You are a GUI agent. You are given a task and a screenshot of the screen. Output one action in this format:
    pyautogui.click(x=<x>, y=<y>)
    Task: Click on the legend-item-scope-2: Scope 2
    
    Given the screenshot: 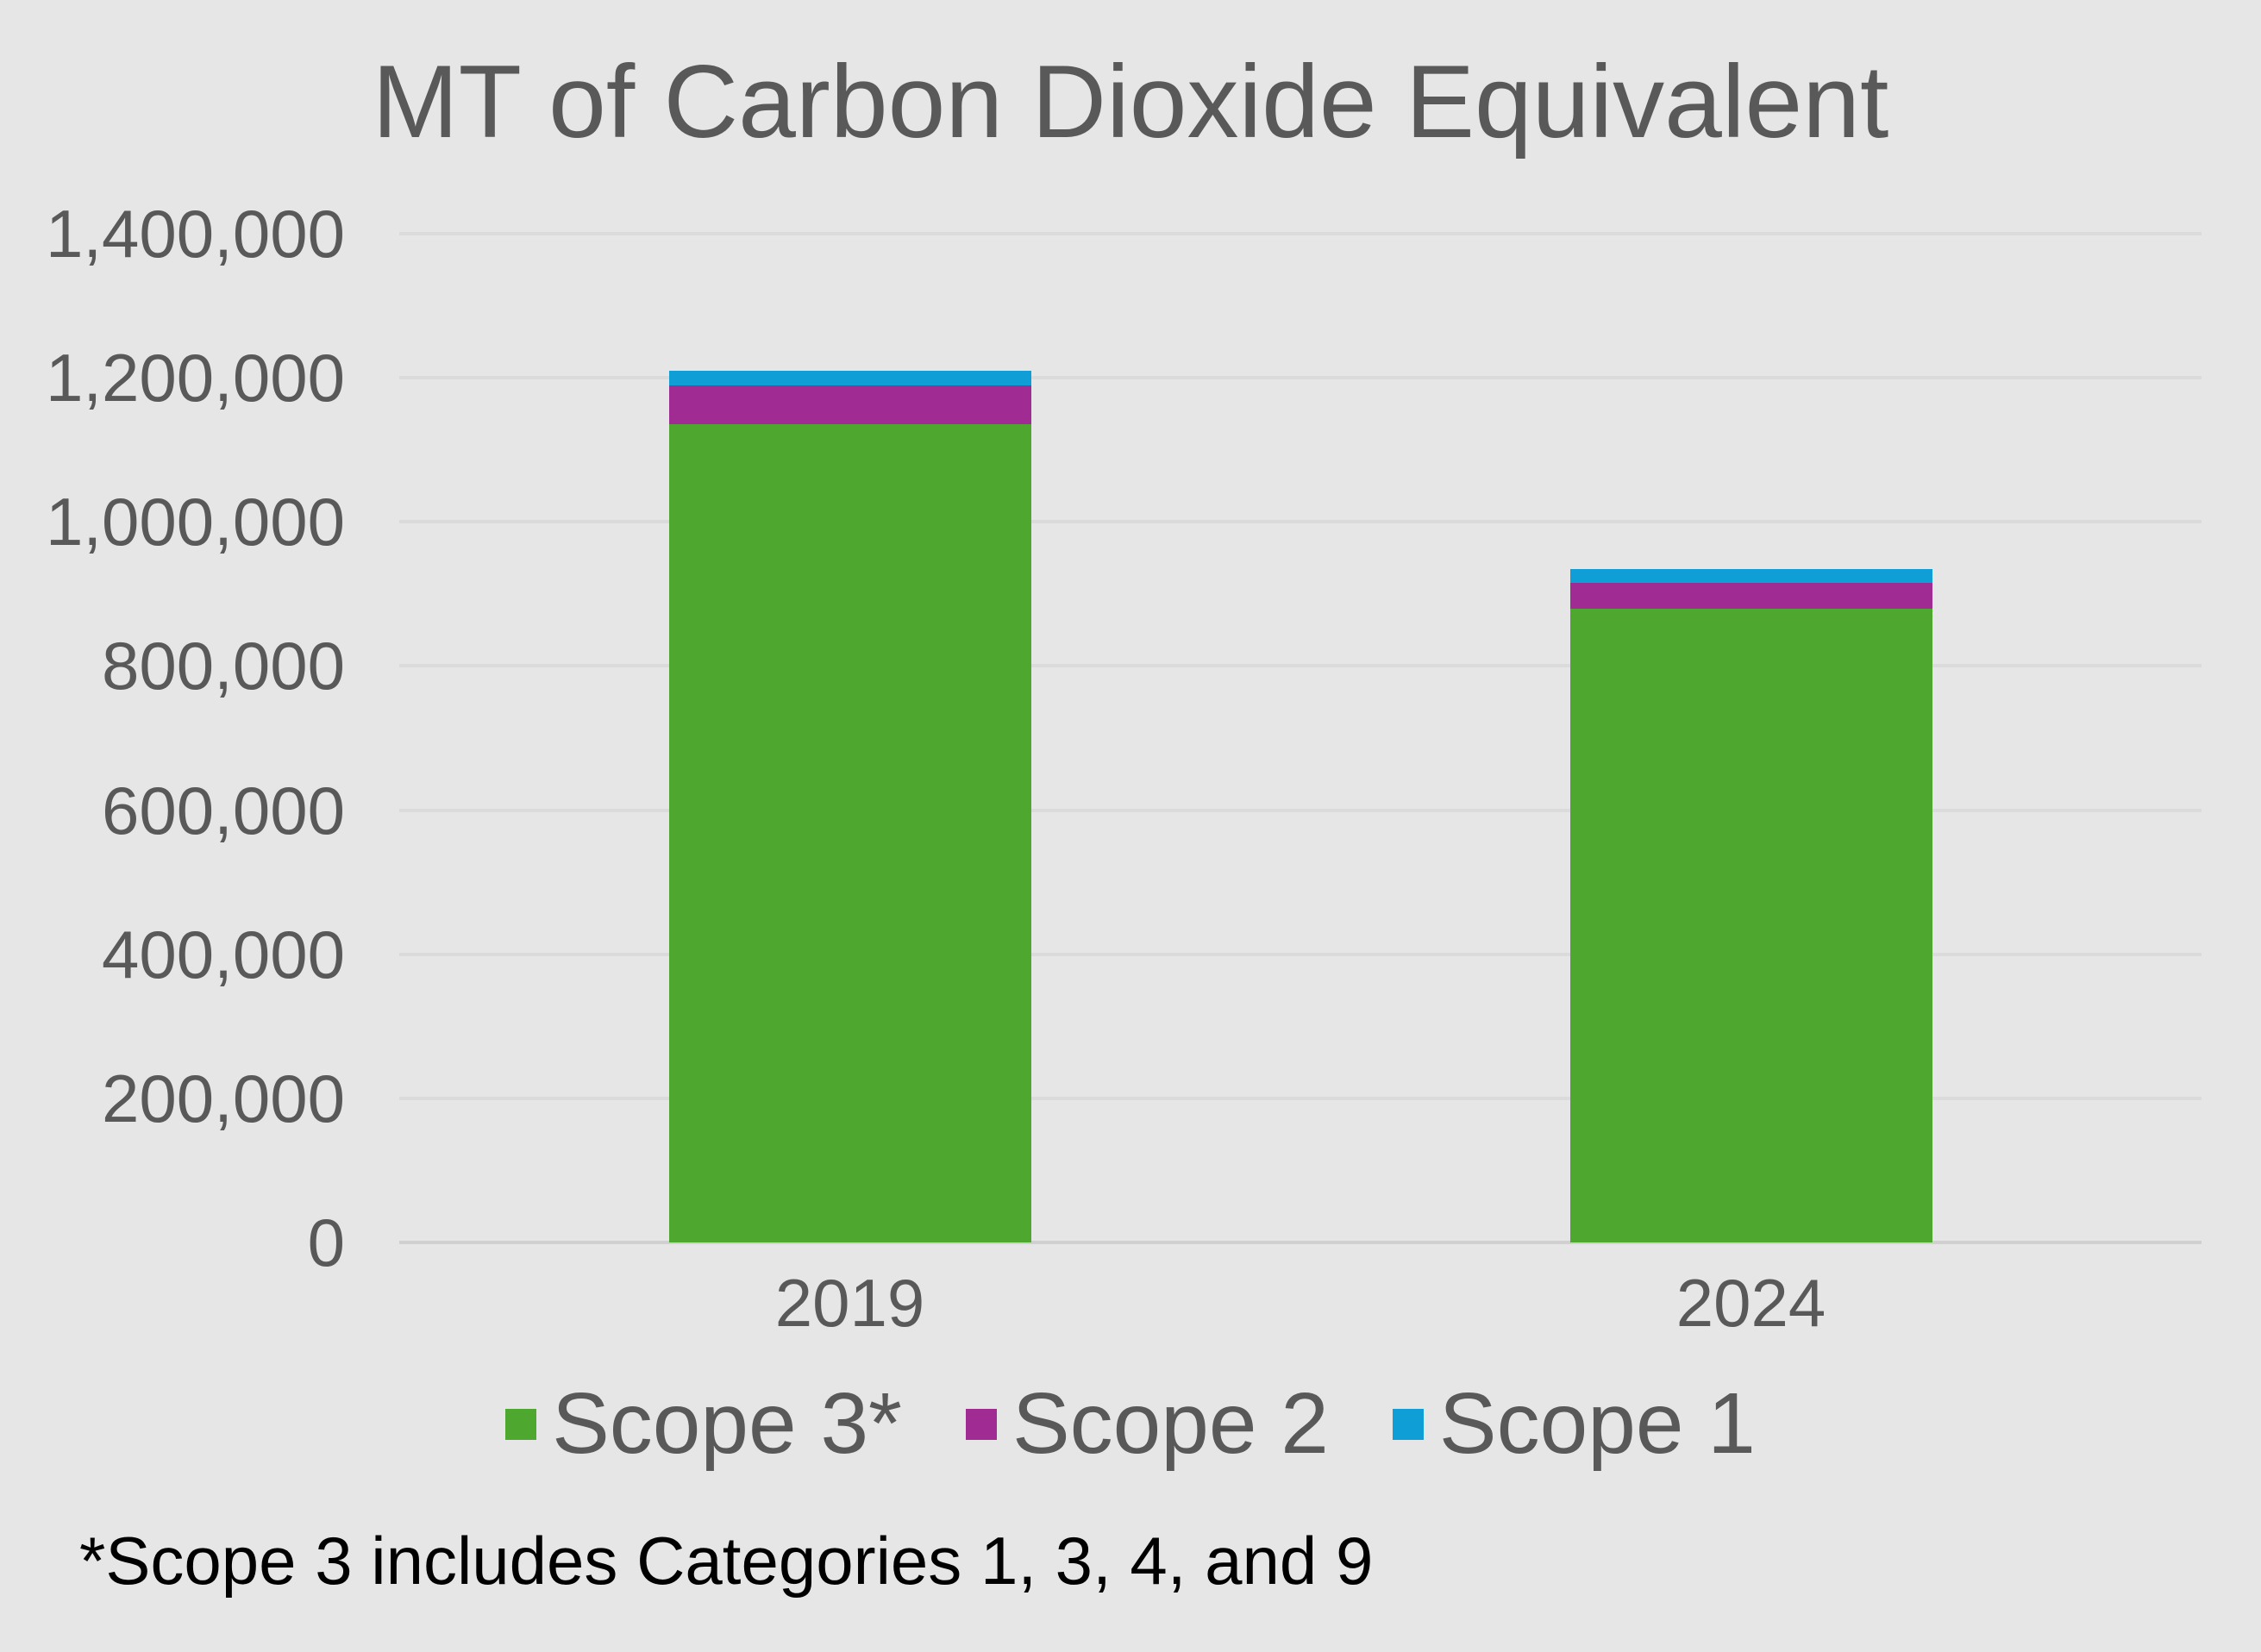 What is the action you would take?
    pyautogui.click(x=1147, y=1424)
    